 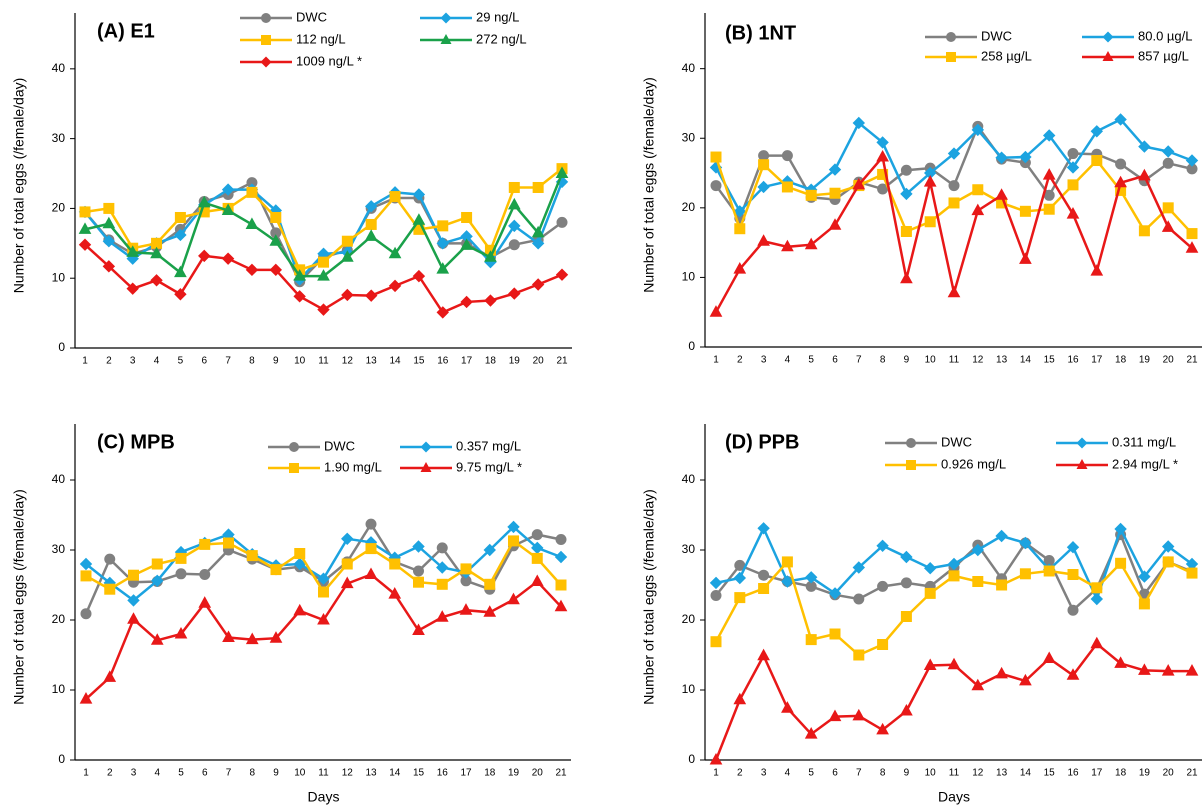 I want to click on x-tick-label: 16, so click(x=1073, y=773).